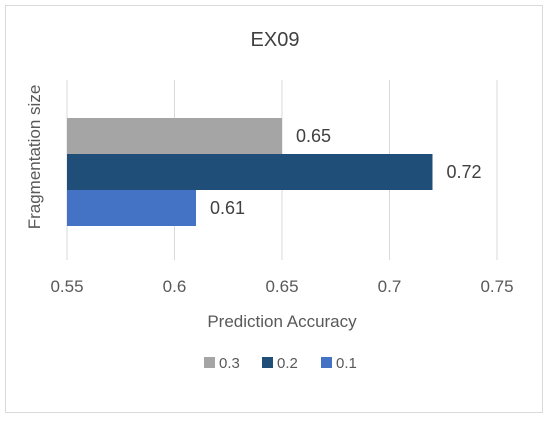  Describe the element at coordinates (313, 136) in the screenshot. I see `data-label: 0.65` at that location.